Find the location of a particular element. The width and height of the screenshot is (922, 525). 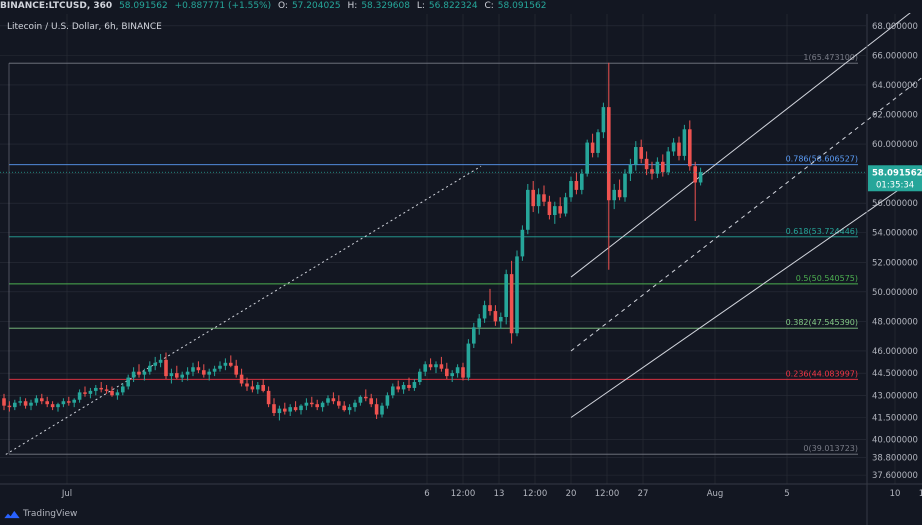

y-tick-label: 44.500000 is located at coordinates (895, 374).